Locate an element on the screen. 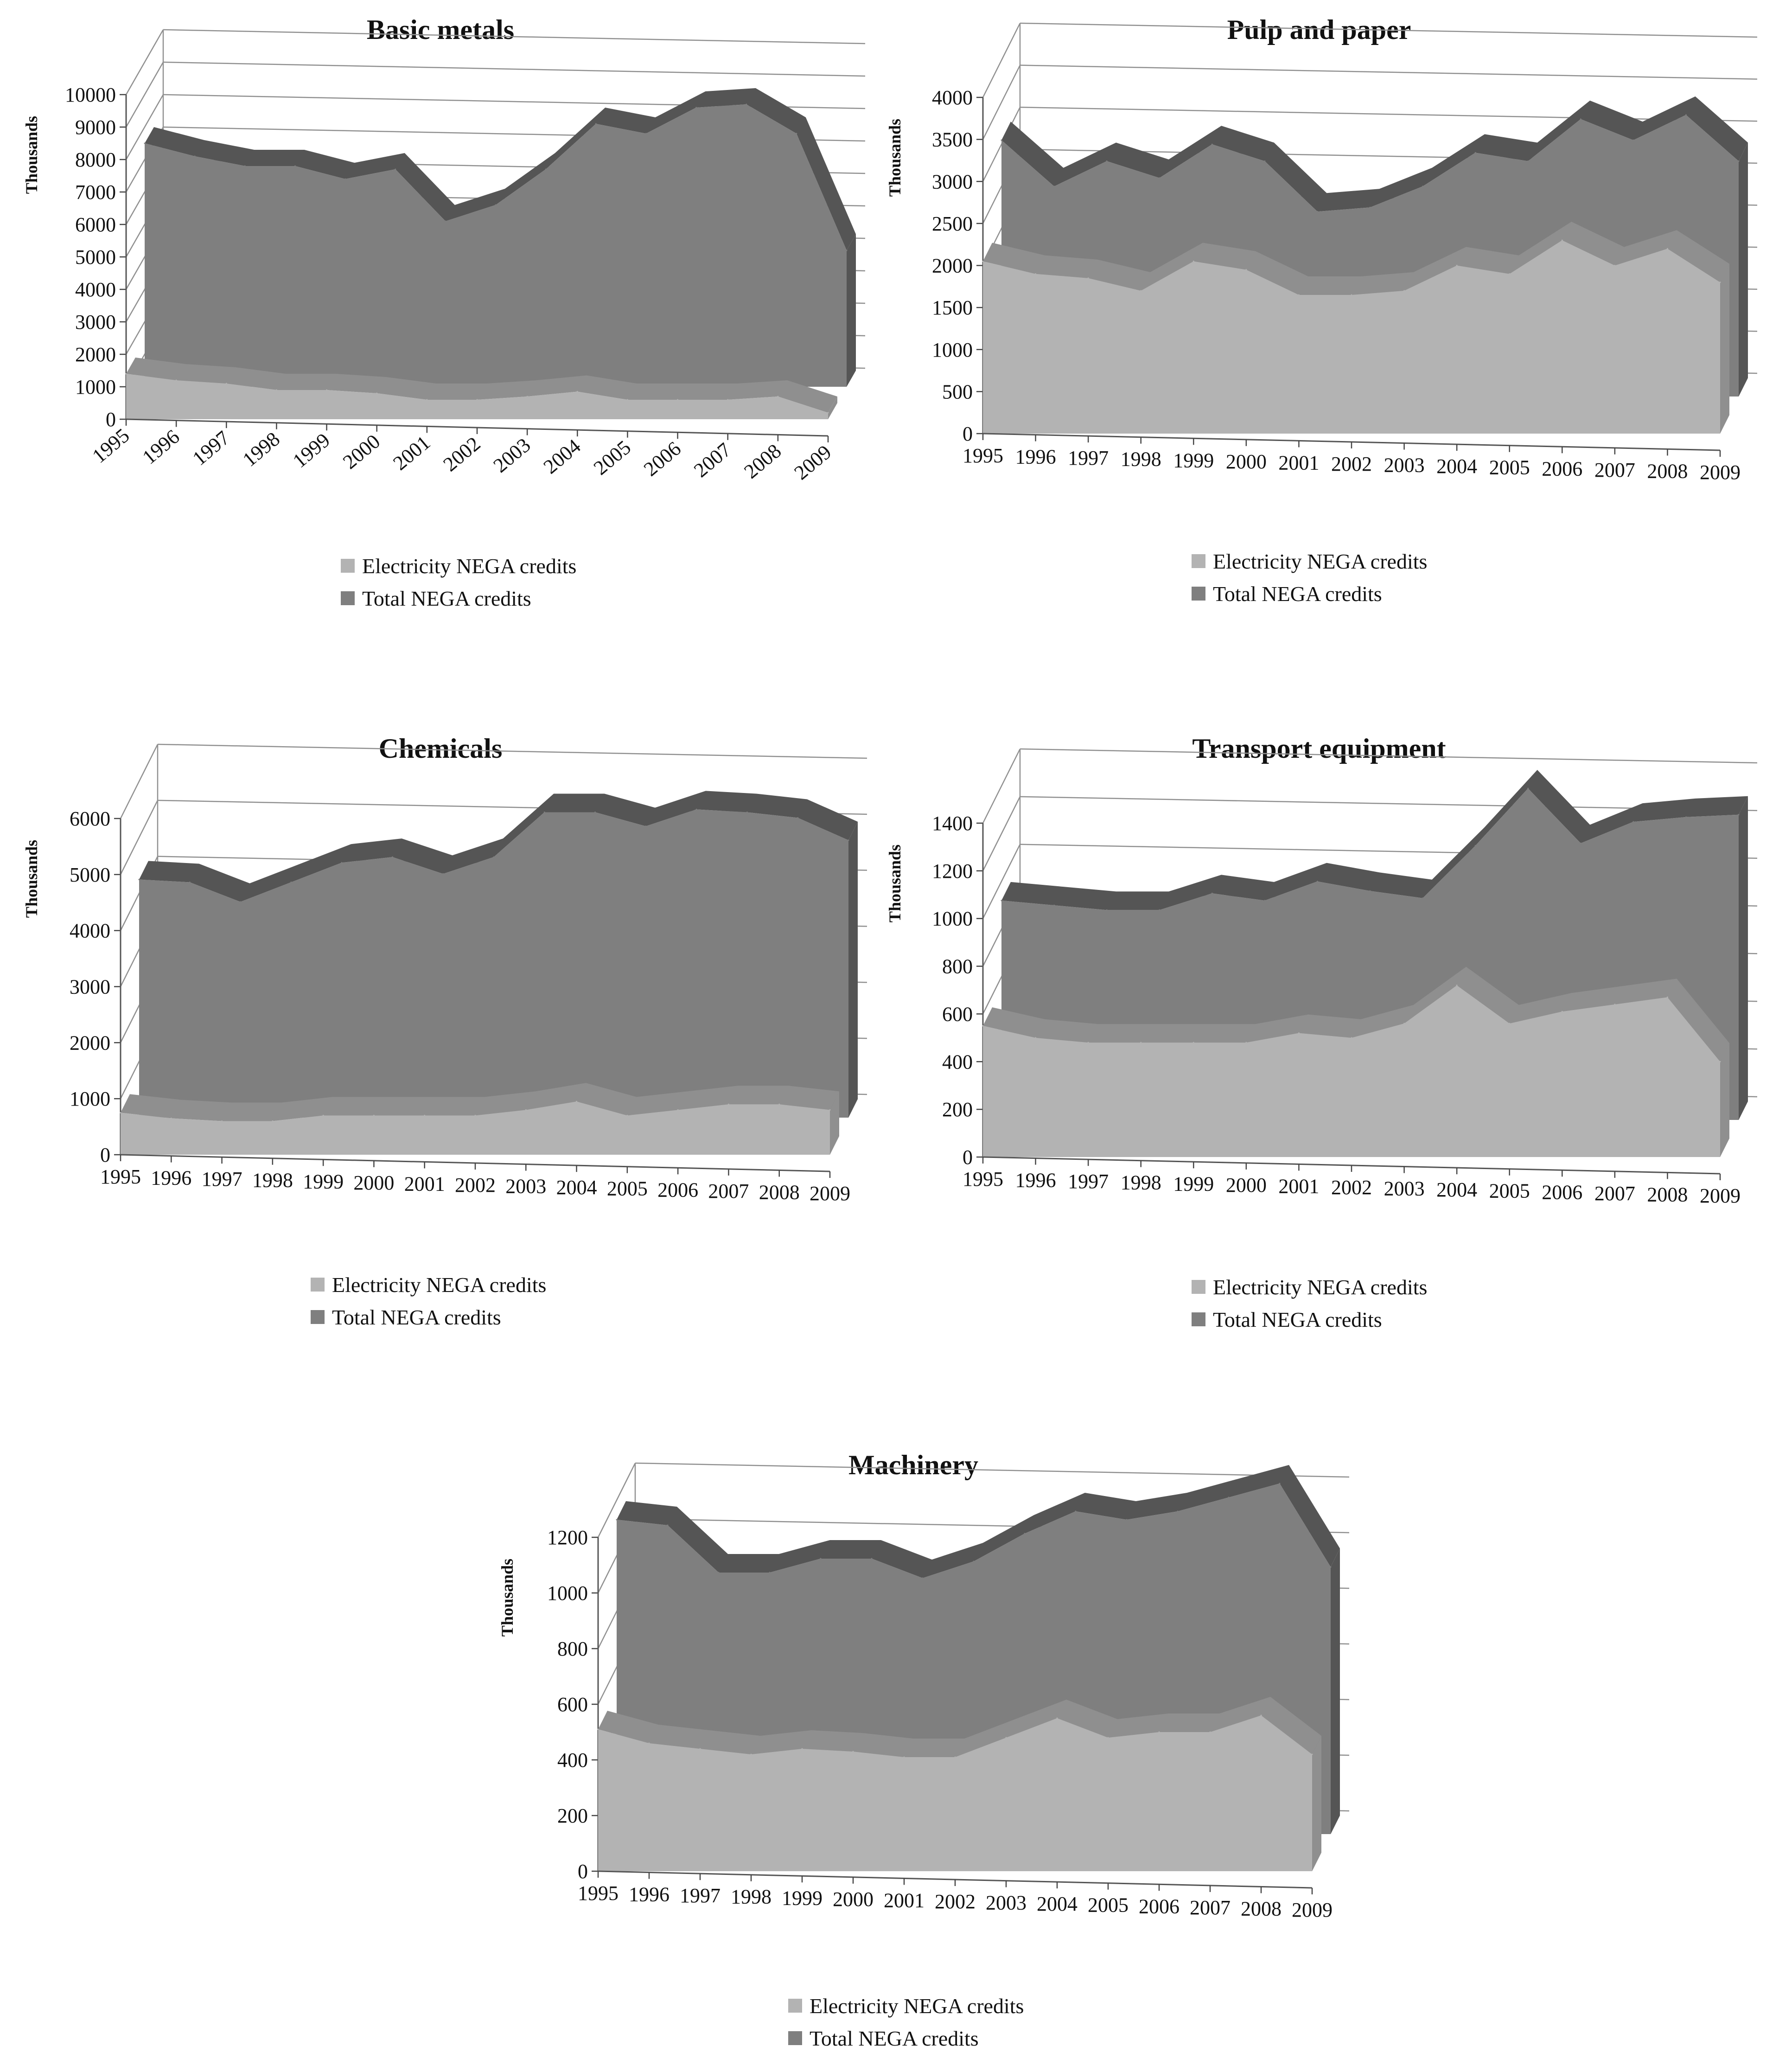  x-tick-label: 2006 is located at coordinates (1562, 468).